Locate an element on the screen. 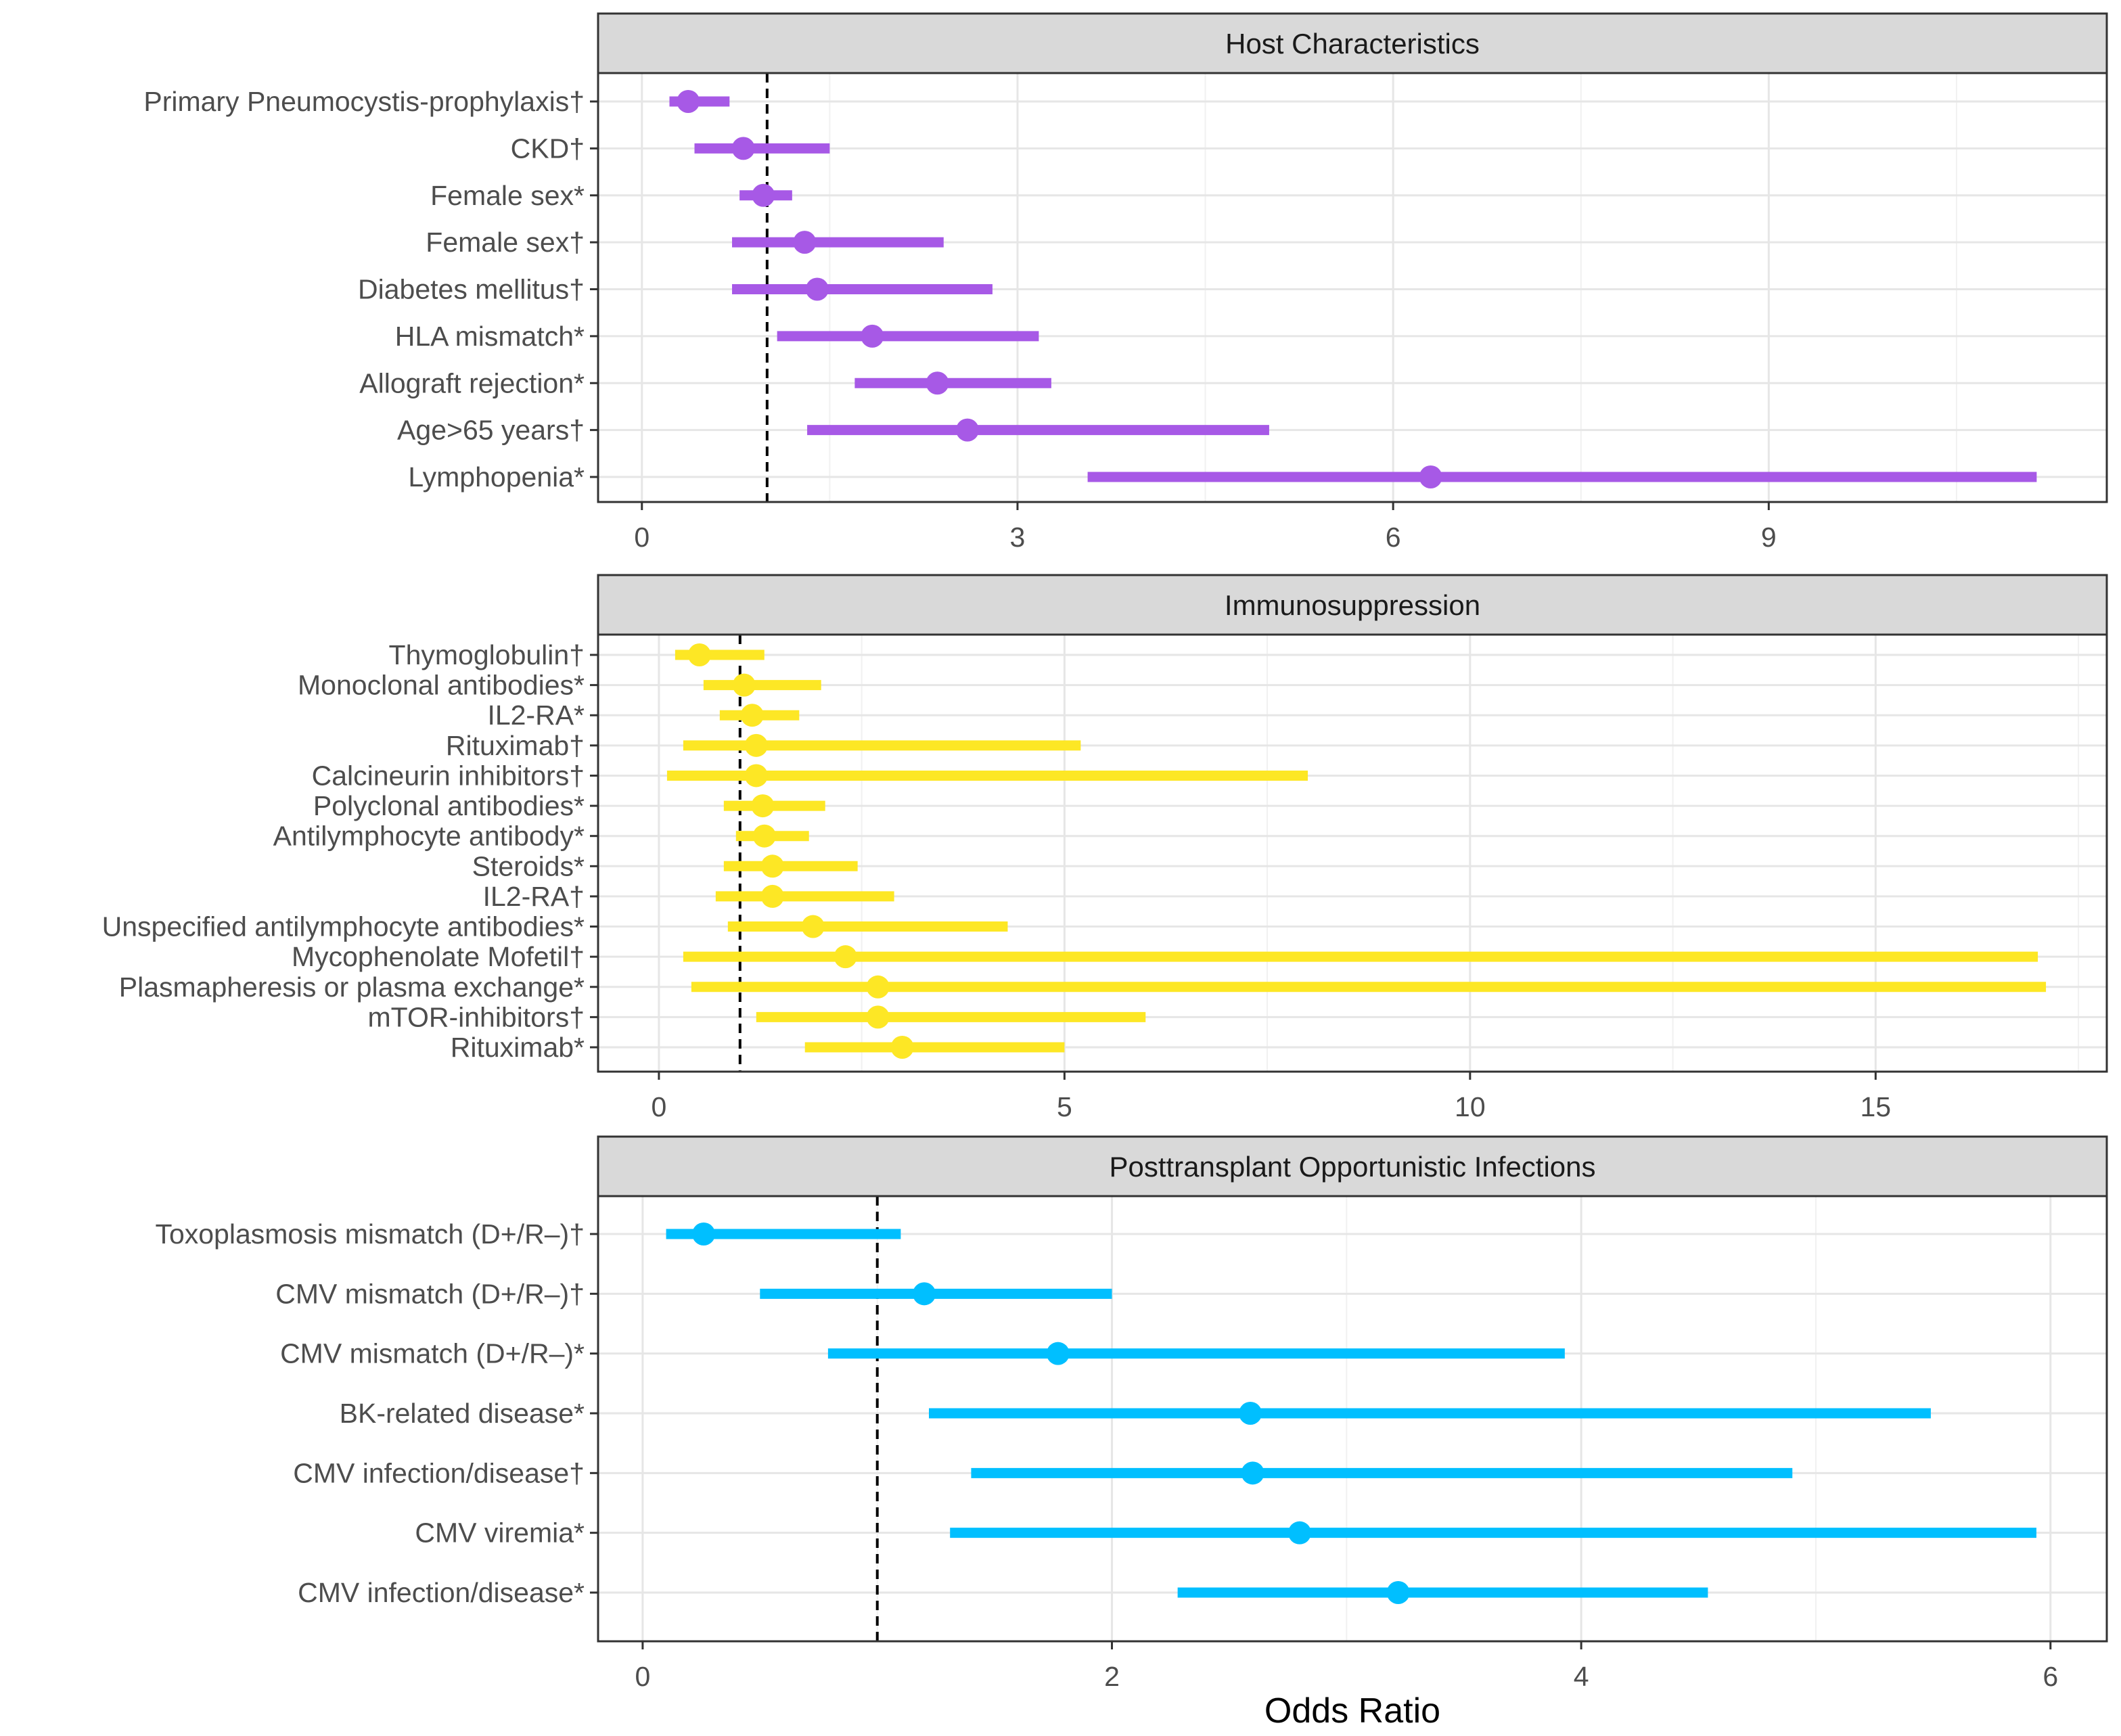 This screenshot has height=1736, width=2121. y-tick-label: Plasmapheresis or plasma exchange* is located at coordinates (352, 987).